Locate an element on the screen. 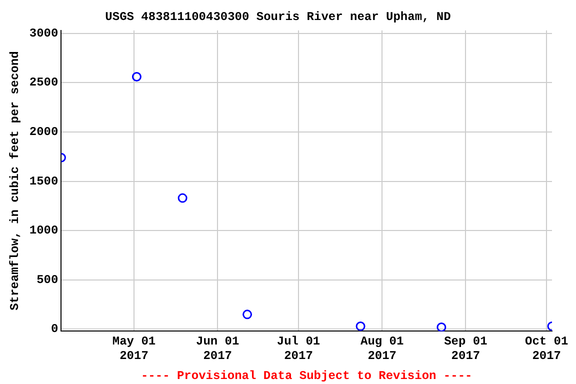  y-tick-label: 500 is located at coordinates (47, 279).